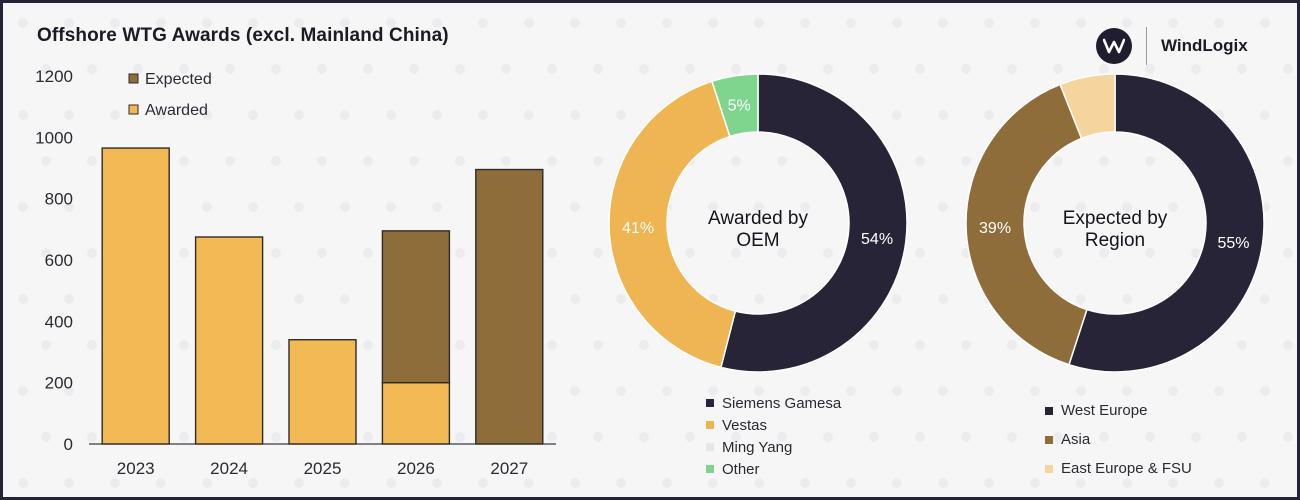 This screenshot has height=500, width=1300. I want to click on legend-item-west-europe: West Europe, so click(1118, 410).